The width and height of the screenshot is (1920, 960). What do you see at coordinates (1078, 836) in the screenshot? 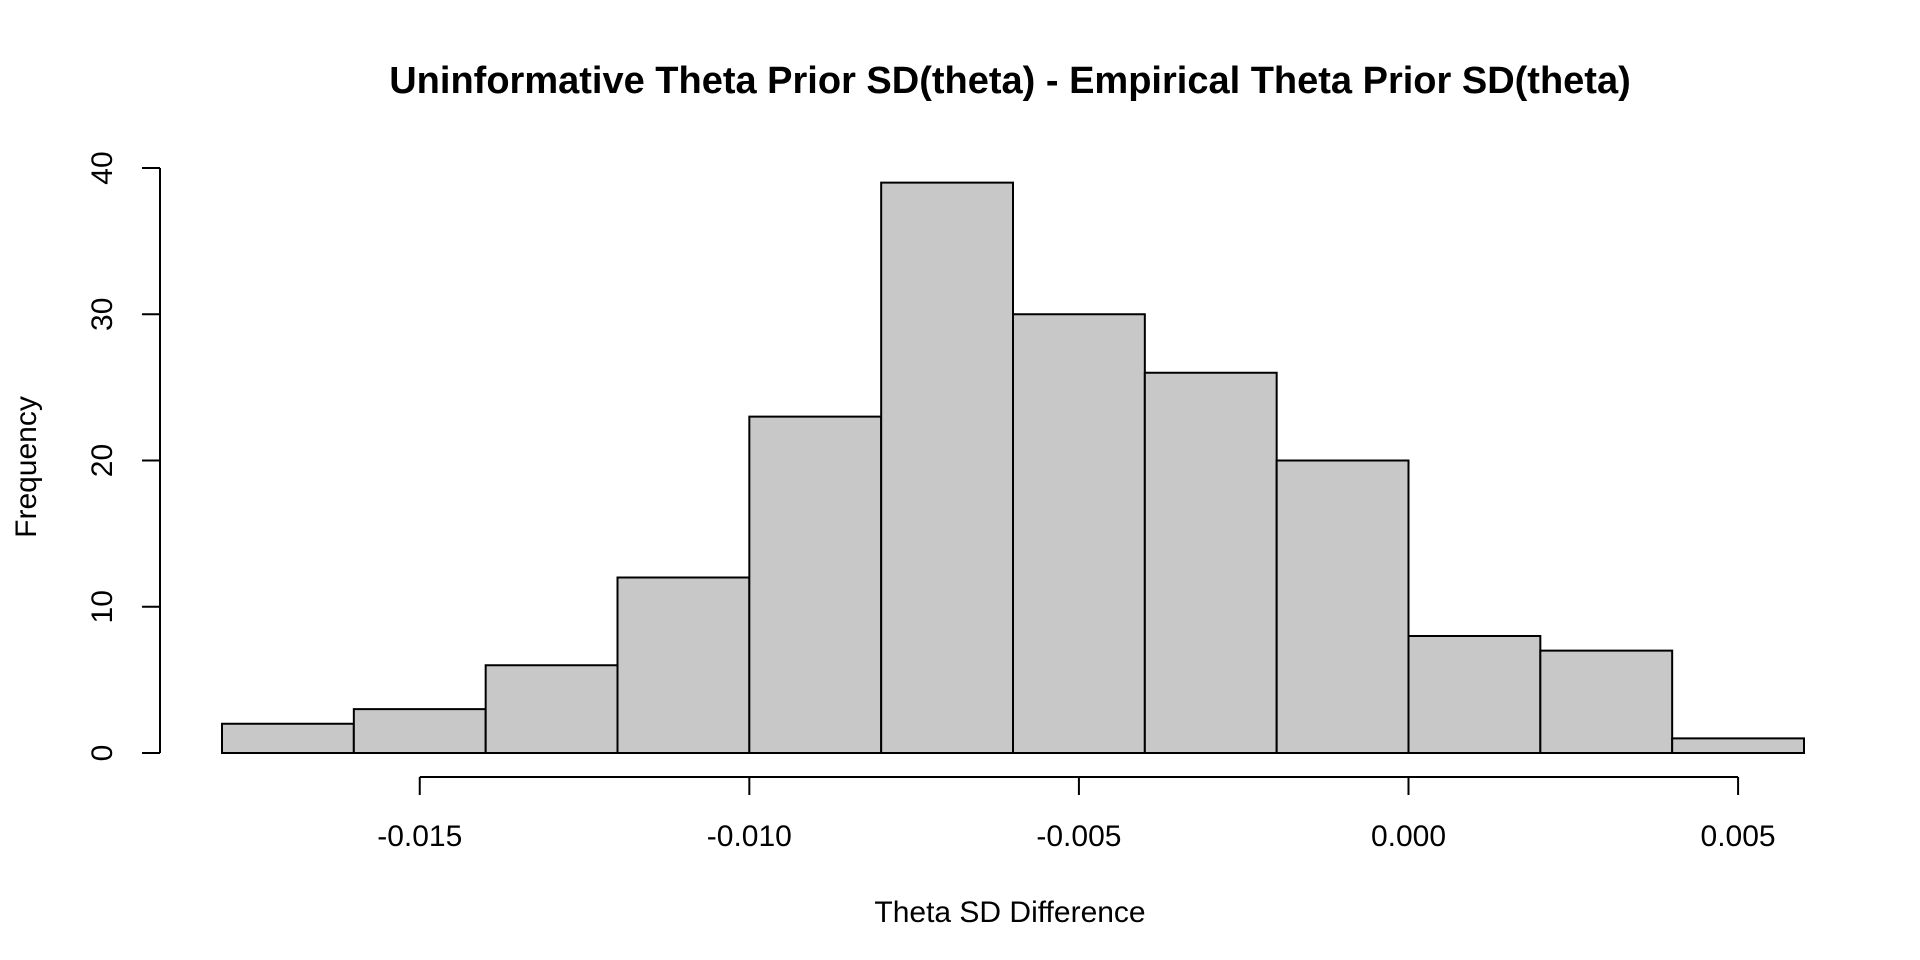
I see `x-tick-label: -0.005` at bounding box center [1078, 836].